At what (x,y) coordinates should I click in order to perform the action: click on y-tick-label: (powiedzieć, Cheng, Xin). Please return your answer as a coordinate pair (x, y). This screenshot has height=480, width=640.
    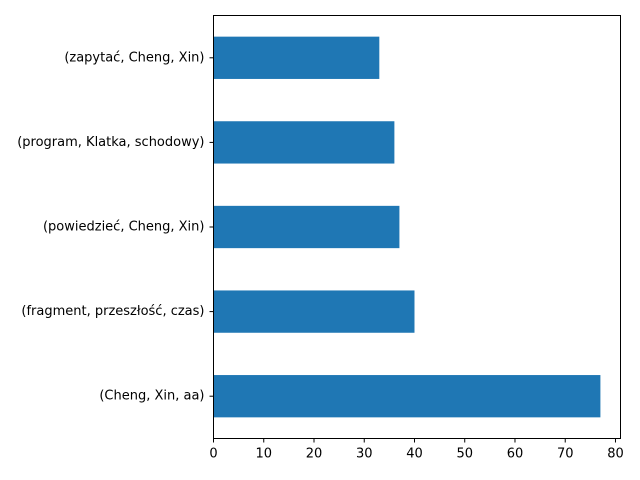
    Looking at the image, I should click on (124, 227).